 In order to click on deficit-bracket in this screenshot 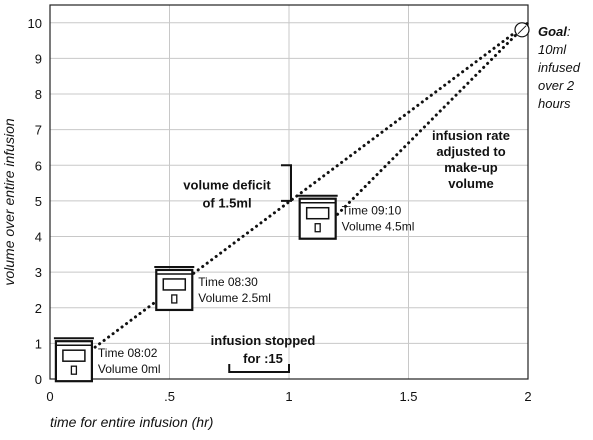, I will do `click(286, 183)`.